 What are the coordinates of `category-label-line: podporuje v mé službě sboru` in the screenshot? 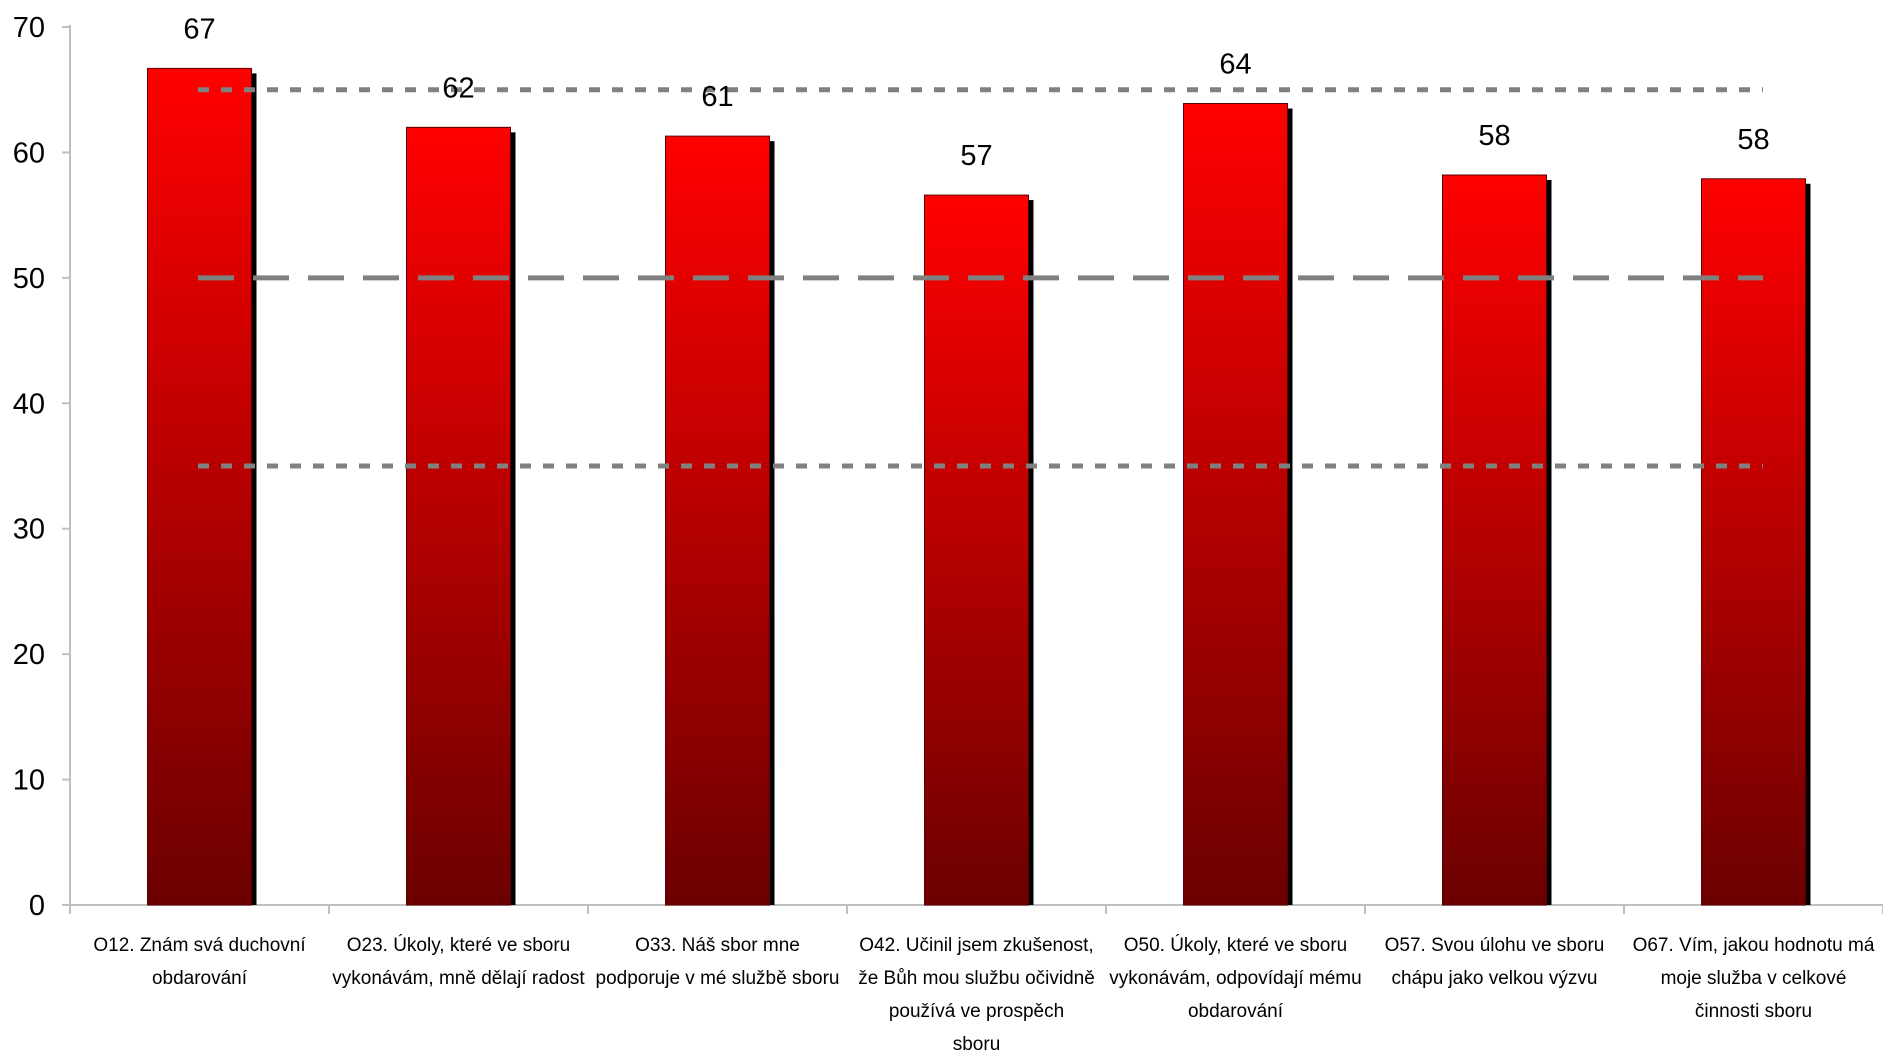 It's located at (718, 978).